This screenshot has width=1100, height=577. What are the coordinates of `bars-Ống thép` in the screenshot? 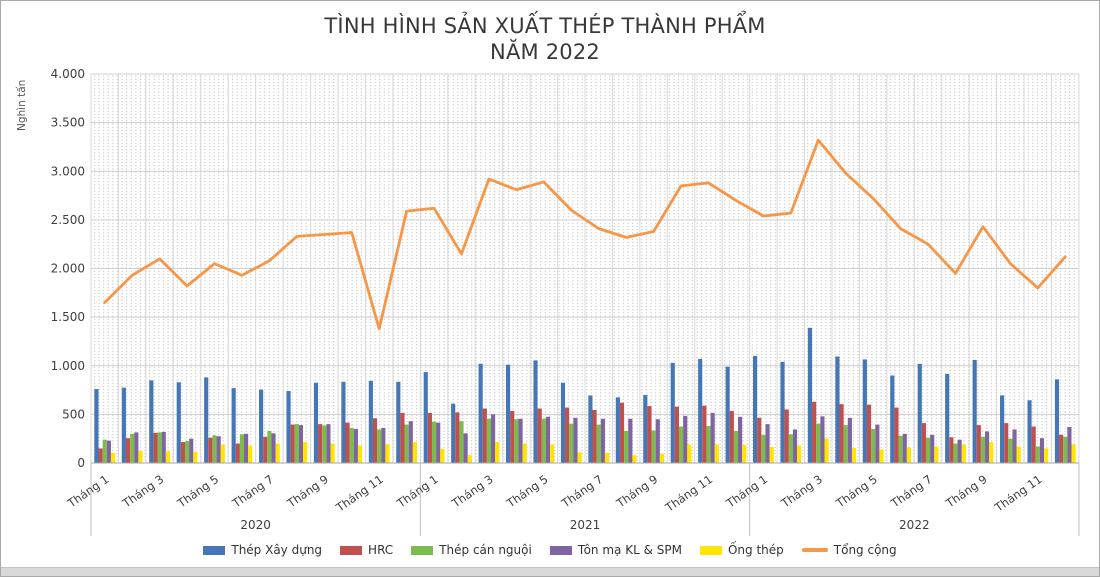 It's located at (593, 450).